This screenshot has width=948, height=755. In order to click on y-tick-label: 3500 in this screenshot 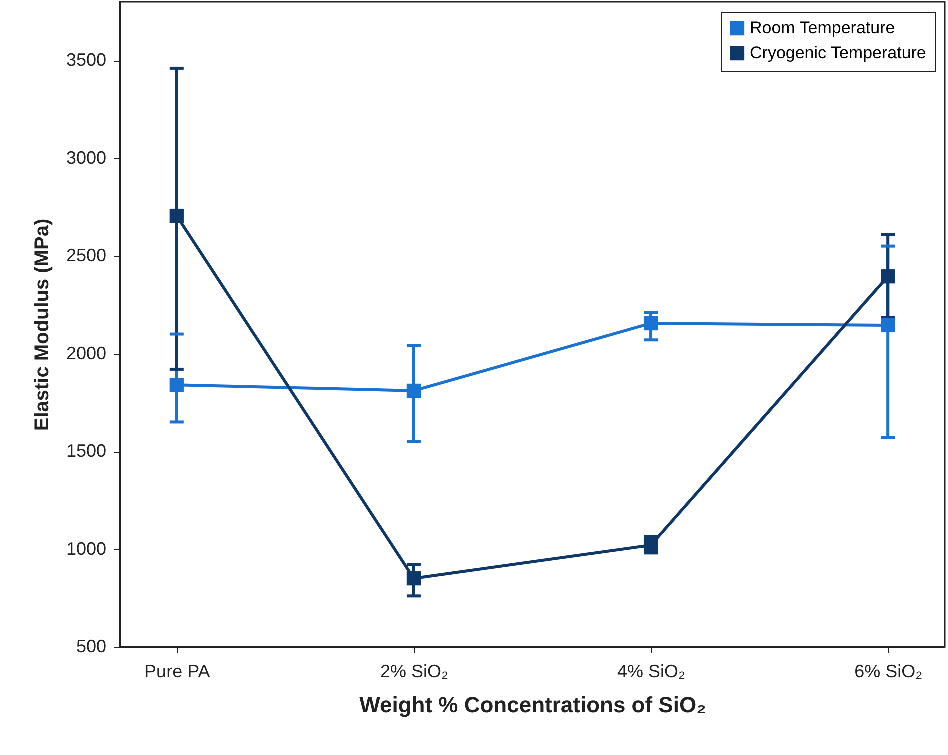, I will do `click(86, 60)`.